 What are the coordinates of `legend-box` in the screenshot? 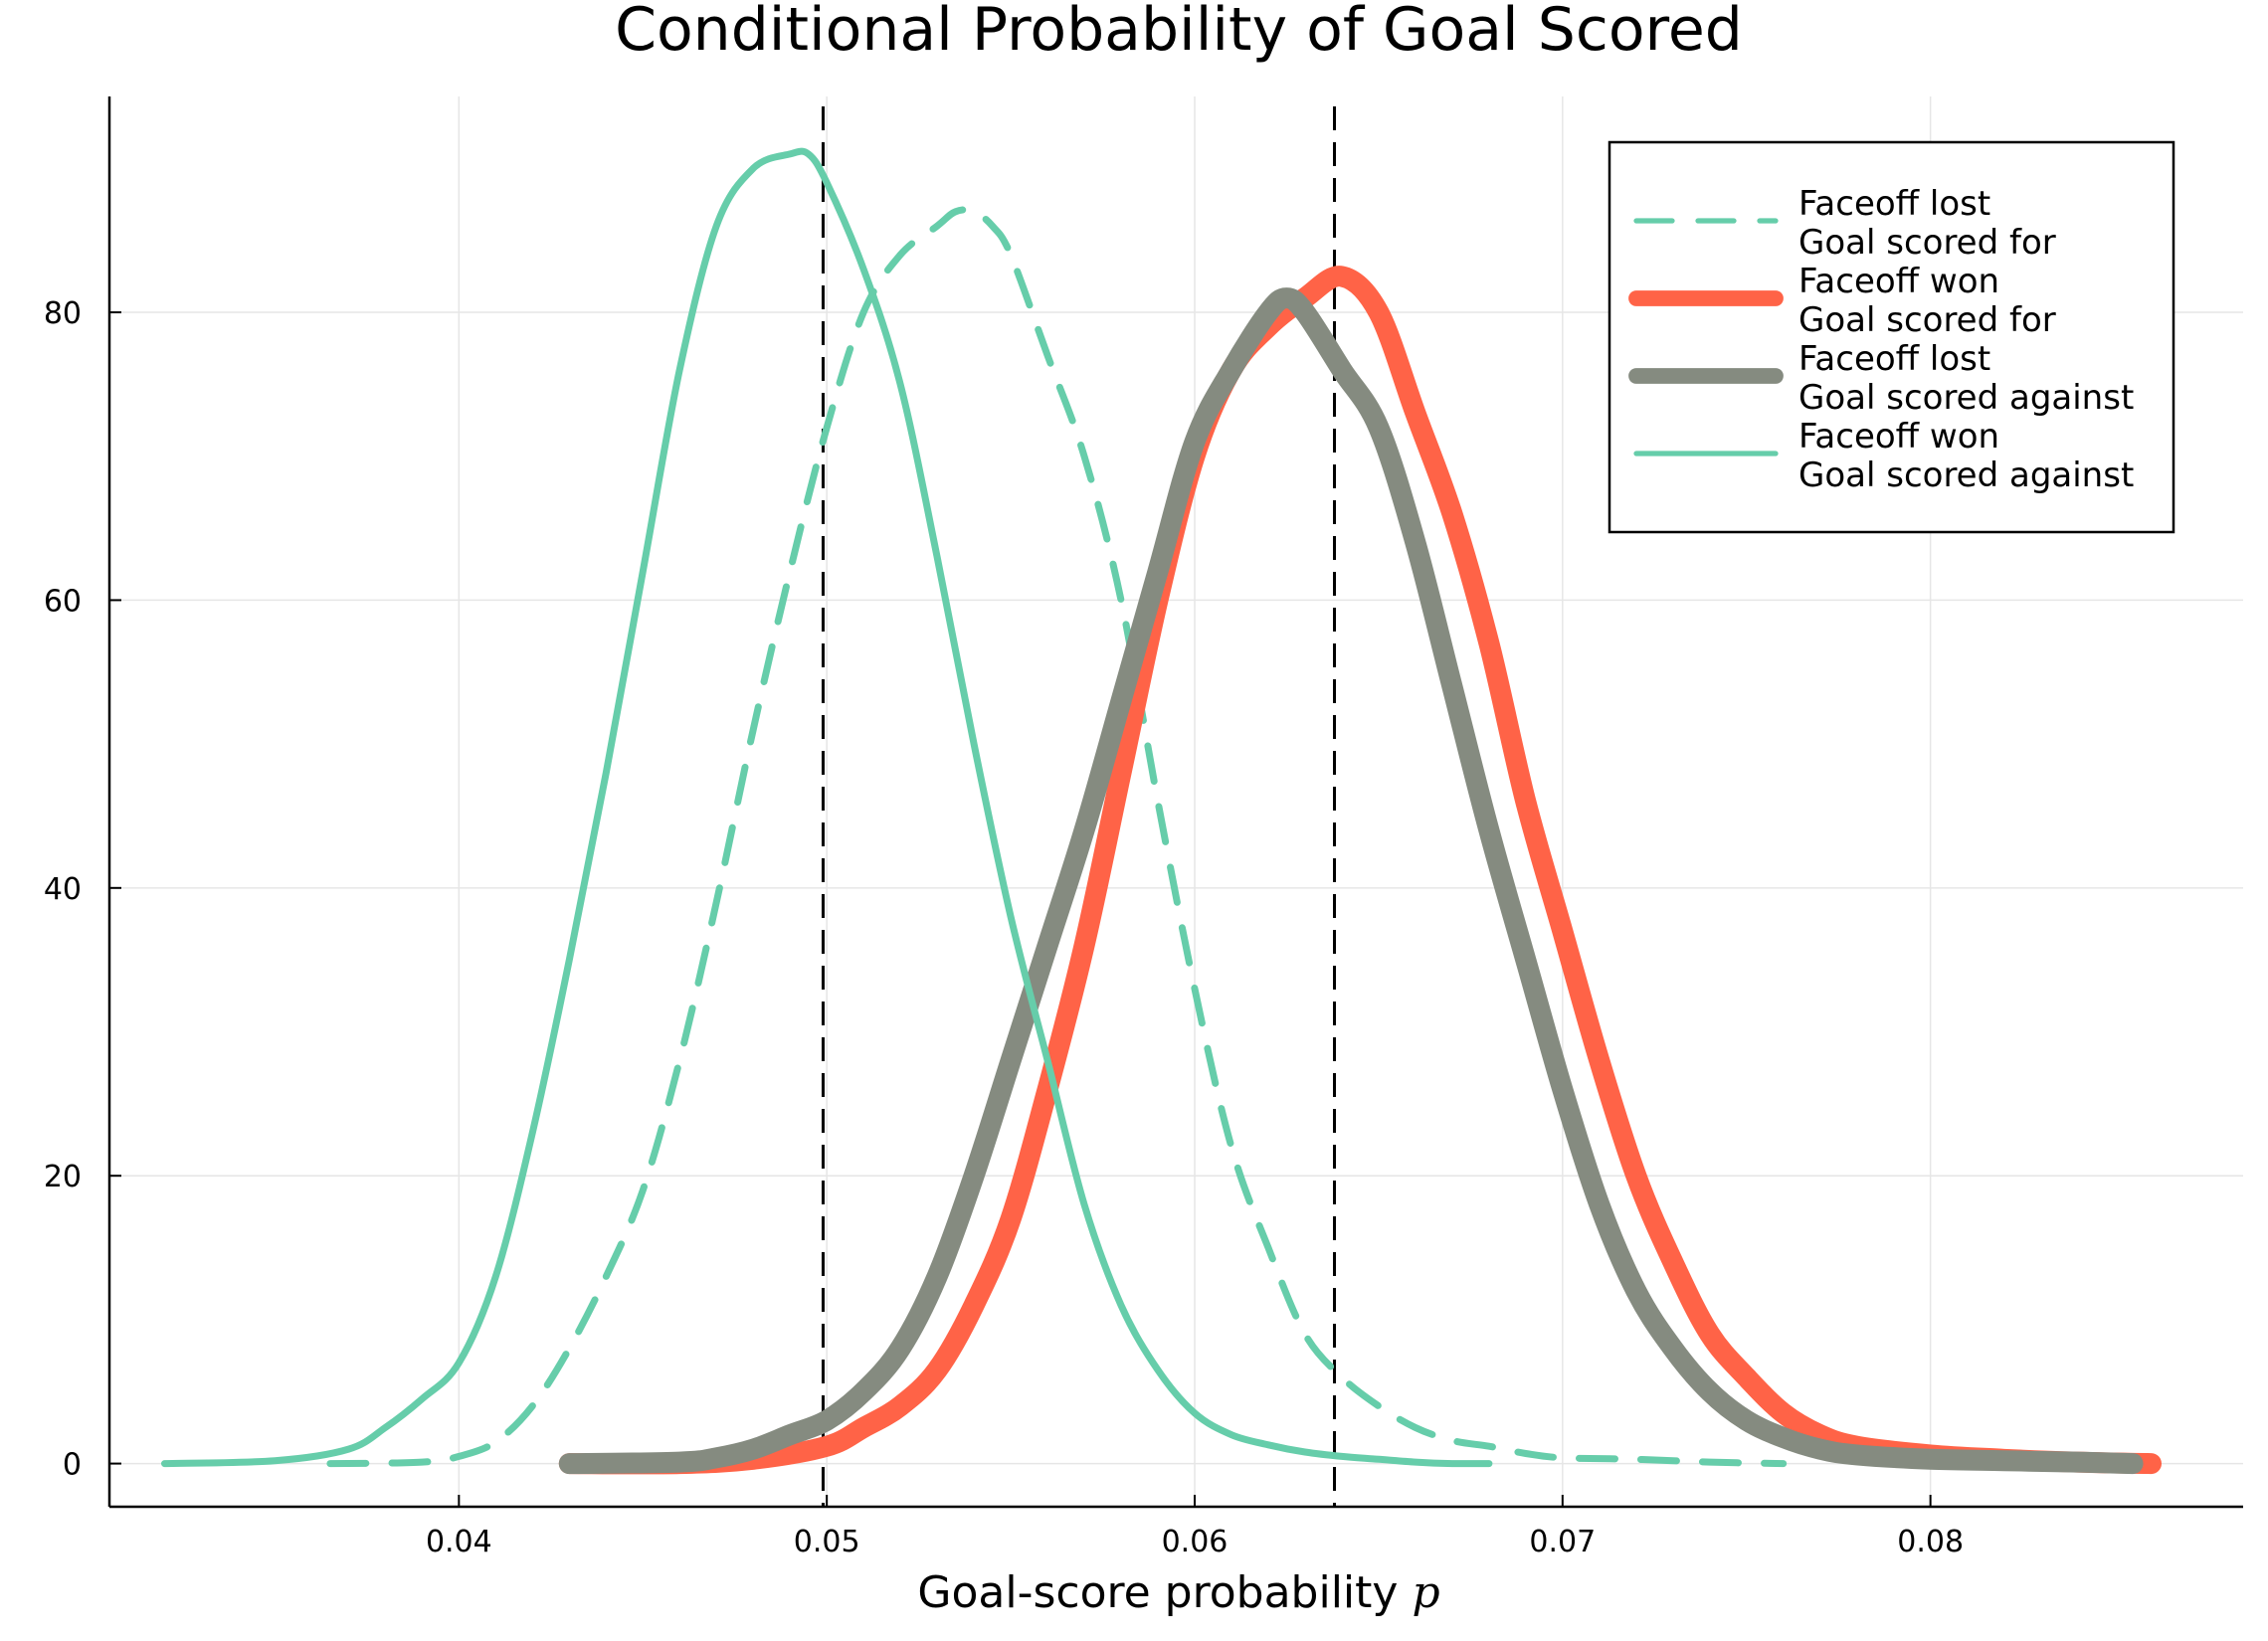 It's located at (1891, 337).